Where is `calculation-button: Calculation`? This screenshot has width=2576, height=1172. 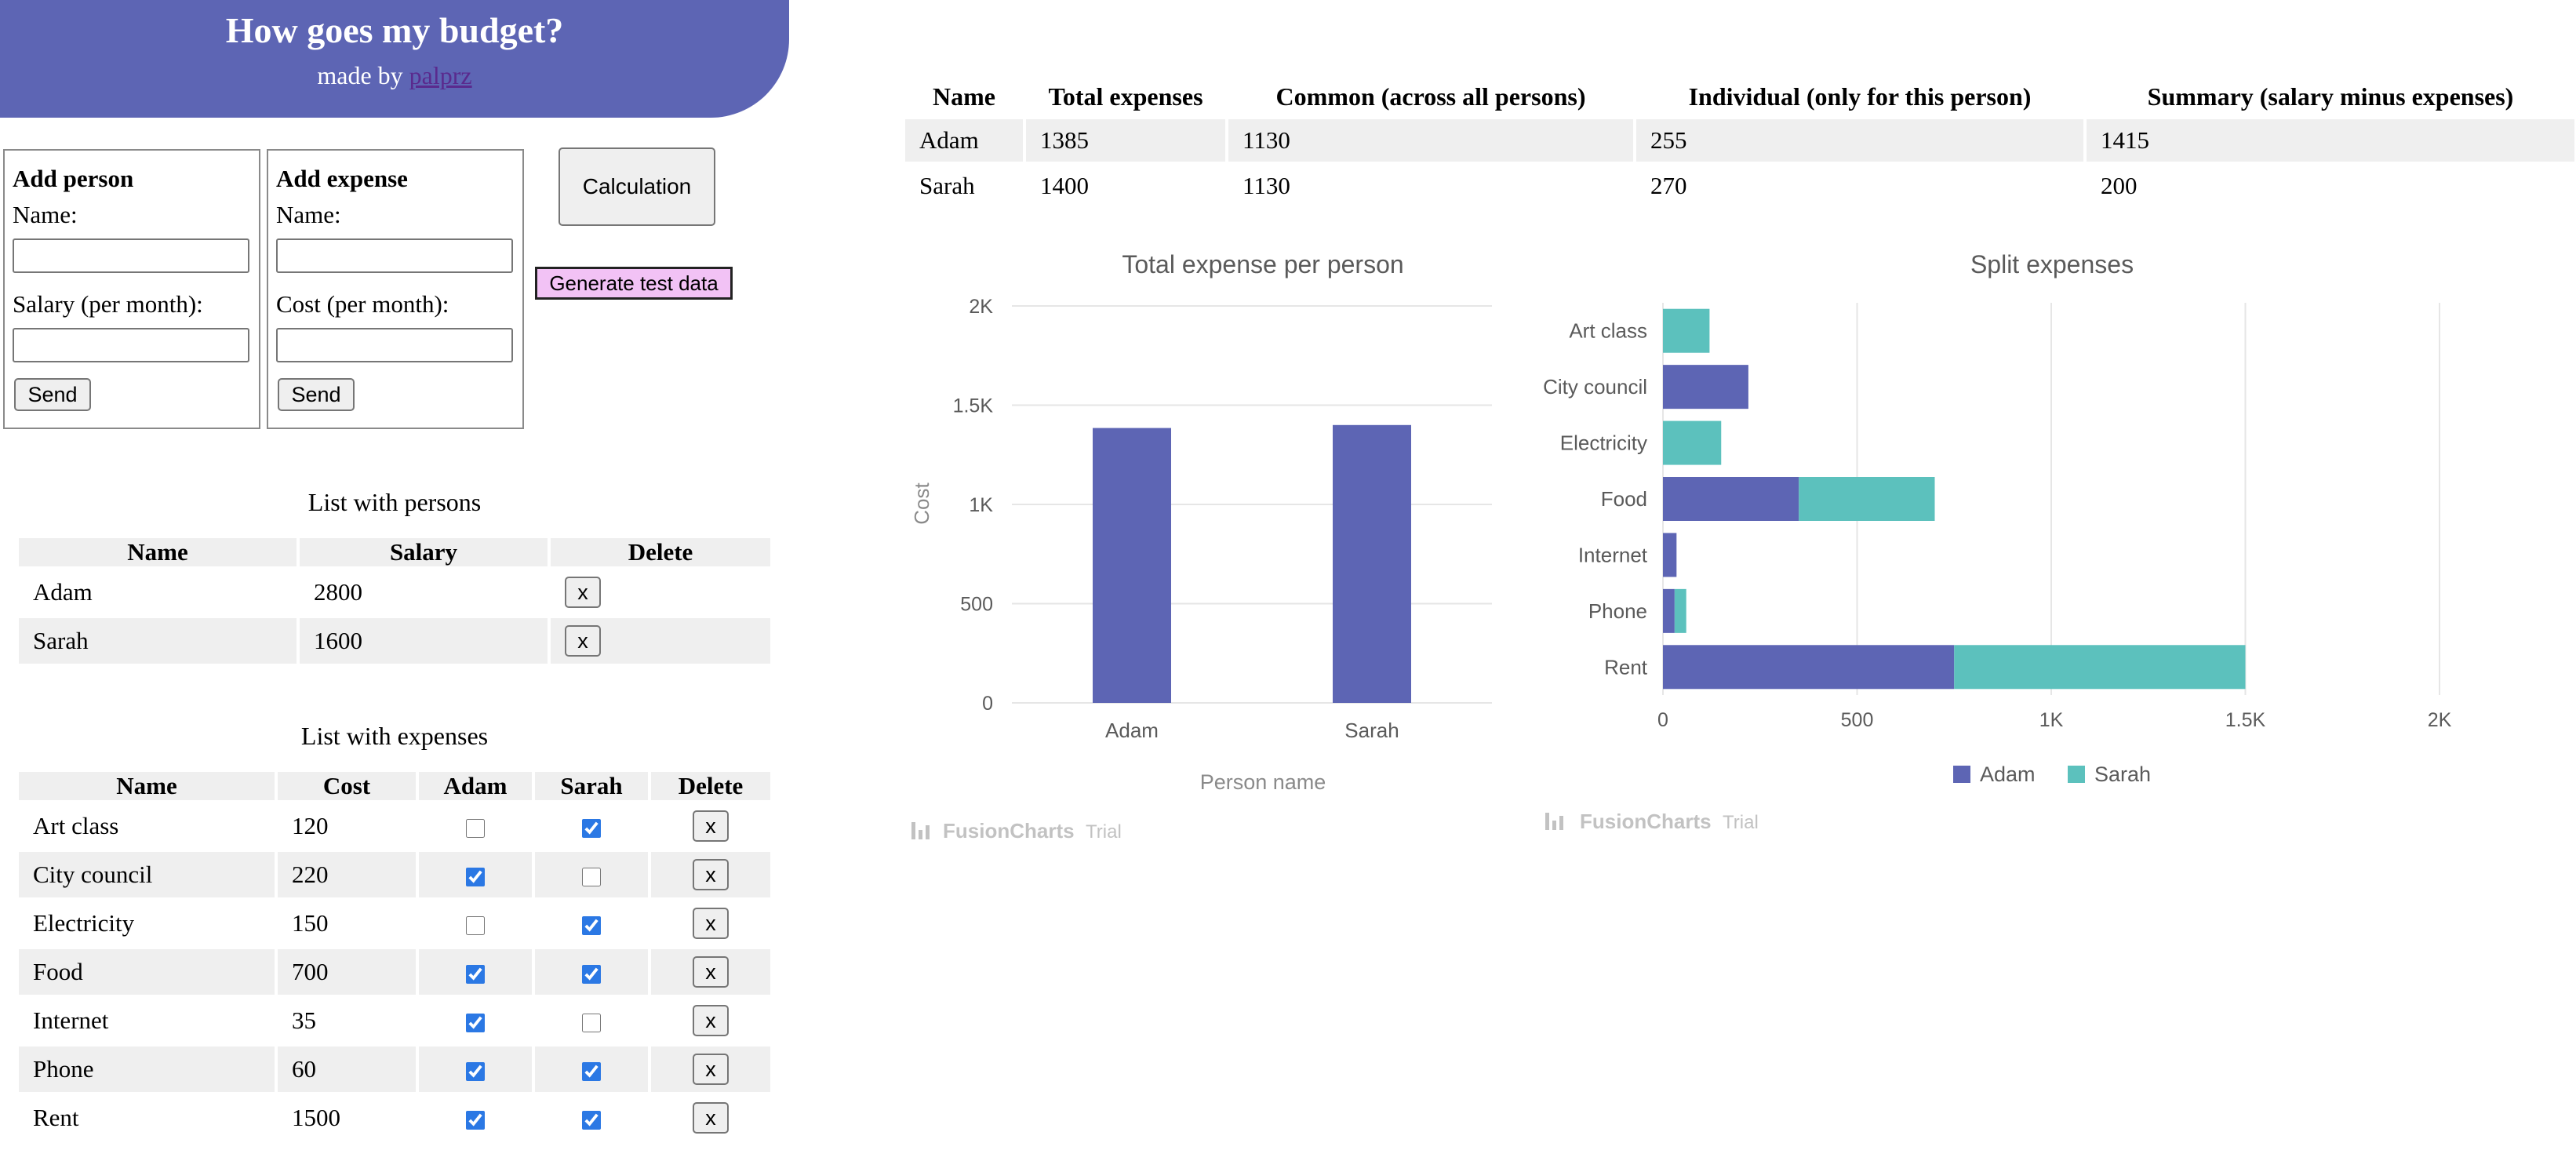 calculation-button: Calculation is located at coordinates (636, 186).